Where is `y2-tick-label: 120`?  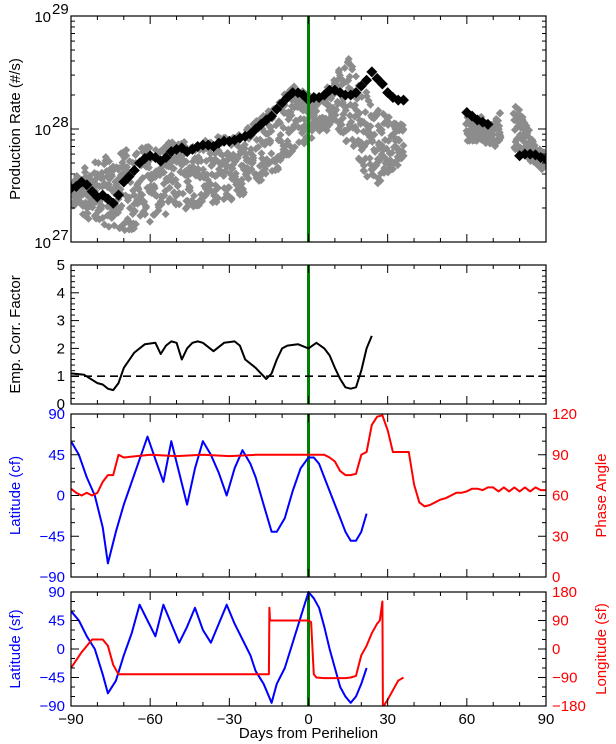
y2-tick-label: 120 is located at coordinates (564, 414).